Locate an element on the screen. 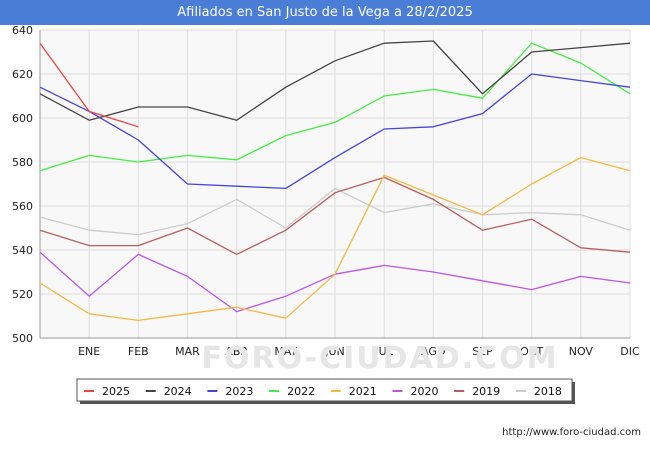  x-tick-label: ENE is located at coordinates (89, 351).